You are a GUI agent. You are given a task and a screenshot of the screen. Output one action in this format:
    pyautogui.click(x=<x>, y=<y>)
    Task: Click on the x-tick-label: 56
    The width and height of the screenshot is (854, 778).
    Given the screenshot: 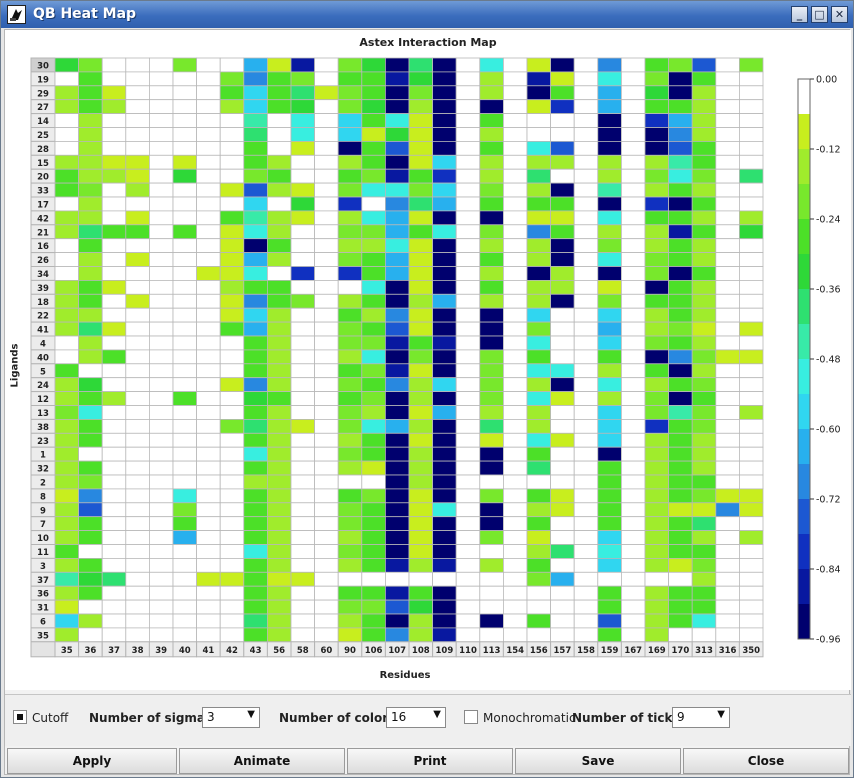 What is the action you would take?
    pyautogui.click(x=279, y=651)
    